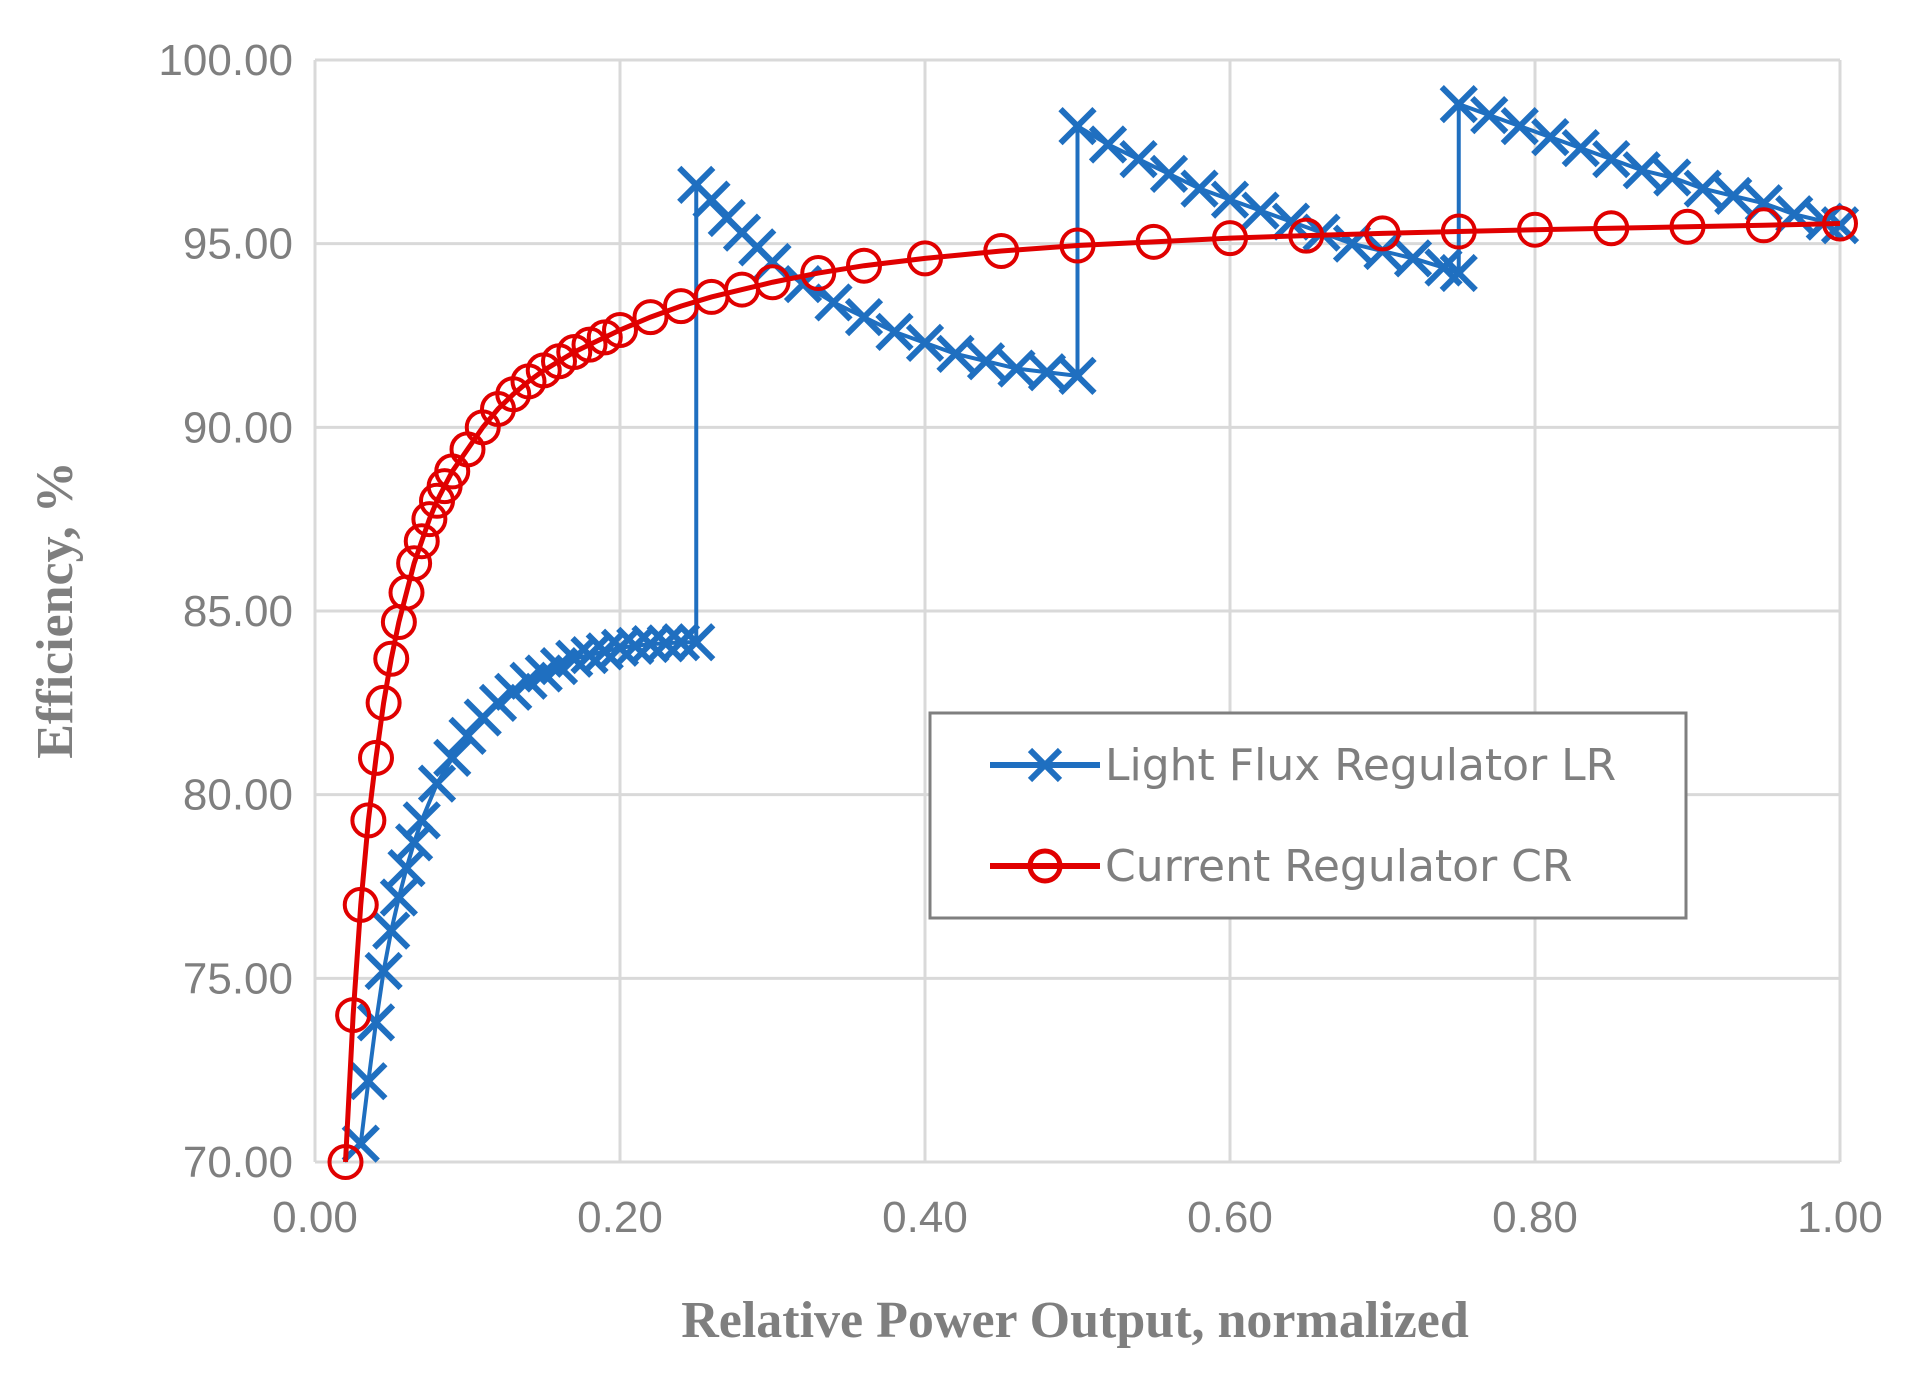 The width and height of the screenshot is (1906, 1375). Describe the element at coordinates (238, 795) in the screenshot. I see `y-tick-label: 80.00` at that location.